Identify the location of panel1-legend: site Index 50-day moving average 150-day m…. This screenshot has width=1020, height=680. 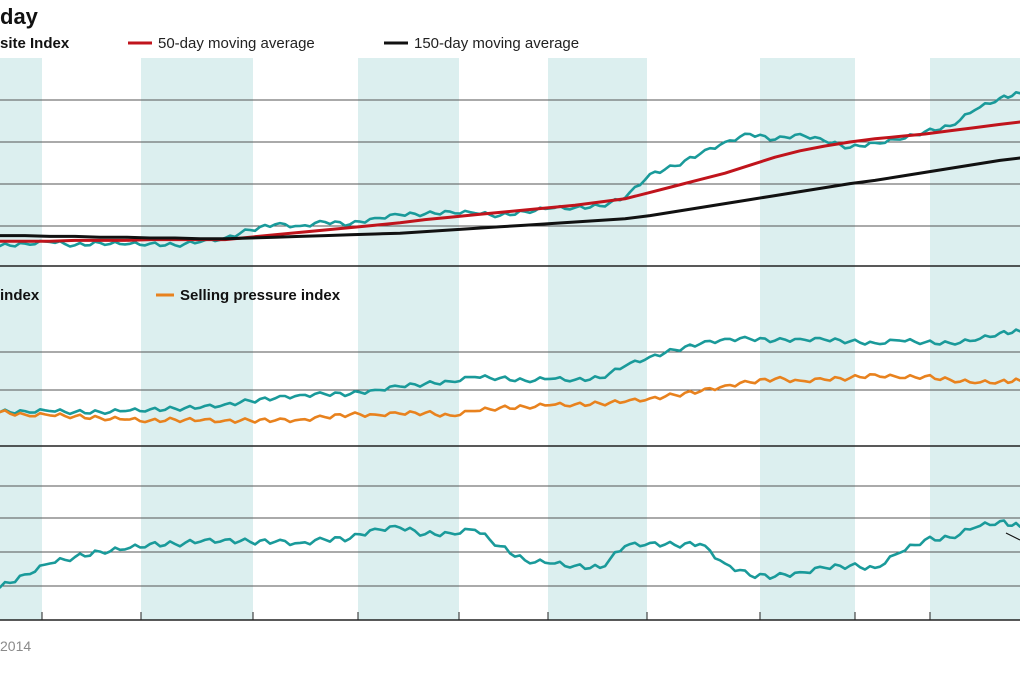
(289, 43).